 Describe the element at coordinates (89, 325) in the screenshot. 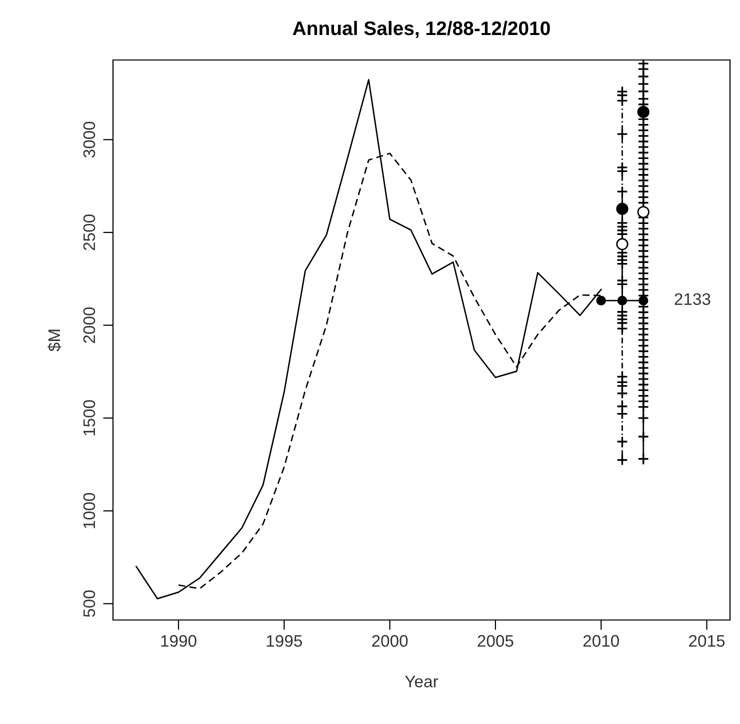

I see `y-tick-label: 2000` at that location.